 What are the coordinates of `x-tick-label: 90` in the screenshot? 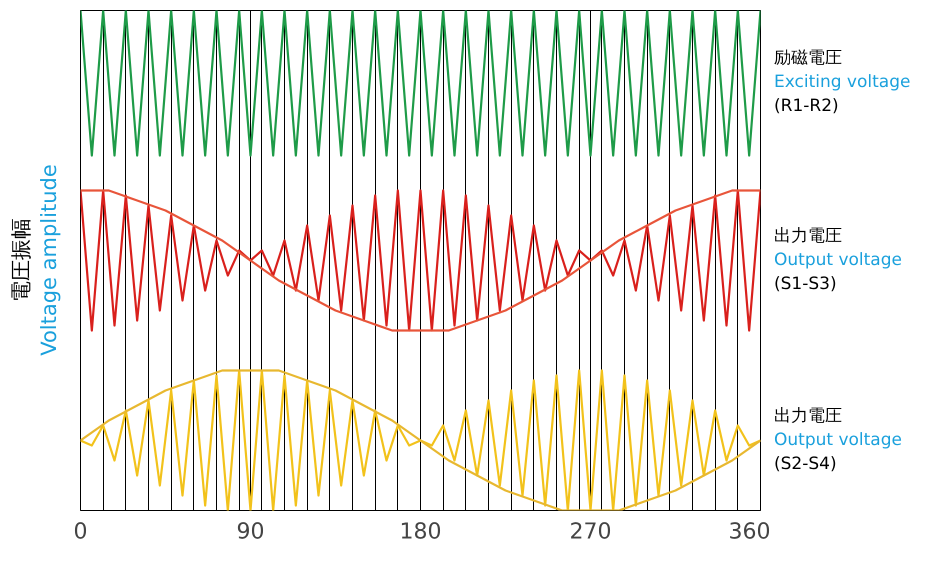 It's located at (250, 532).